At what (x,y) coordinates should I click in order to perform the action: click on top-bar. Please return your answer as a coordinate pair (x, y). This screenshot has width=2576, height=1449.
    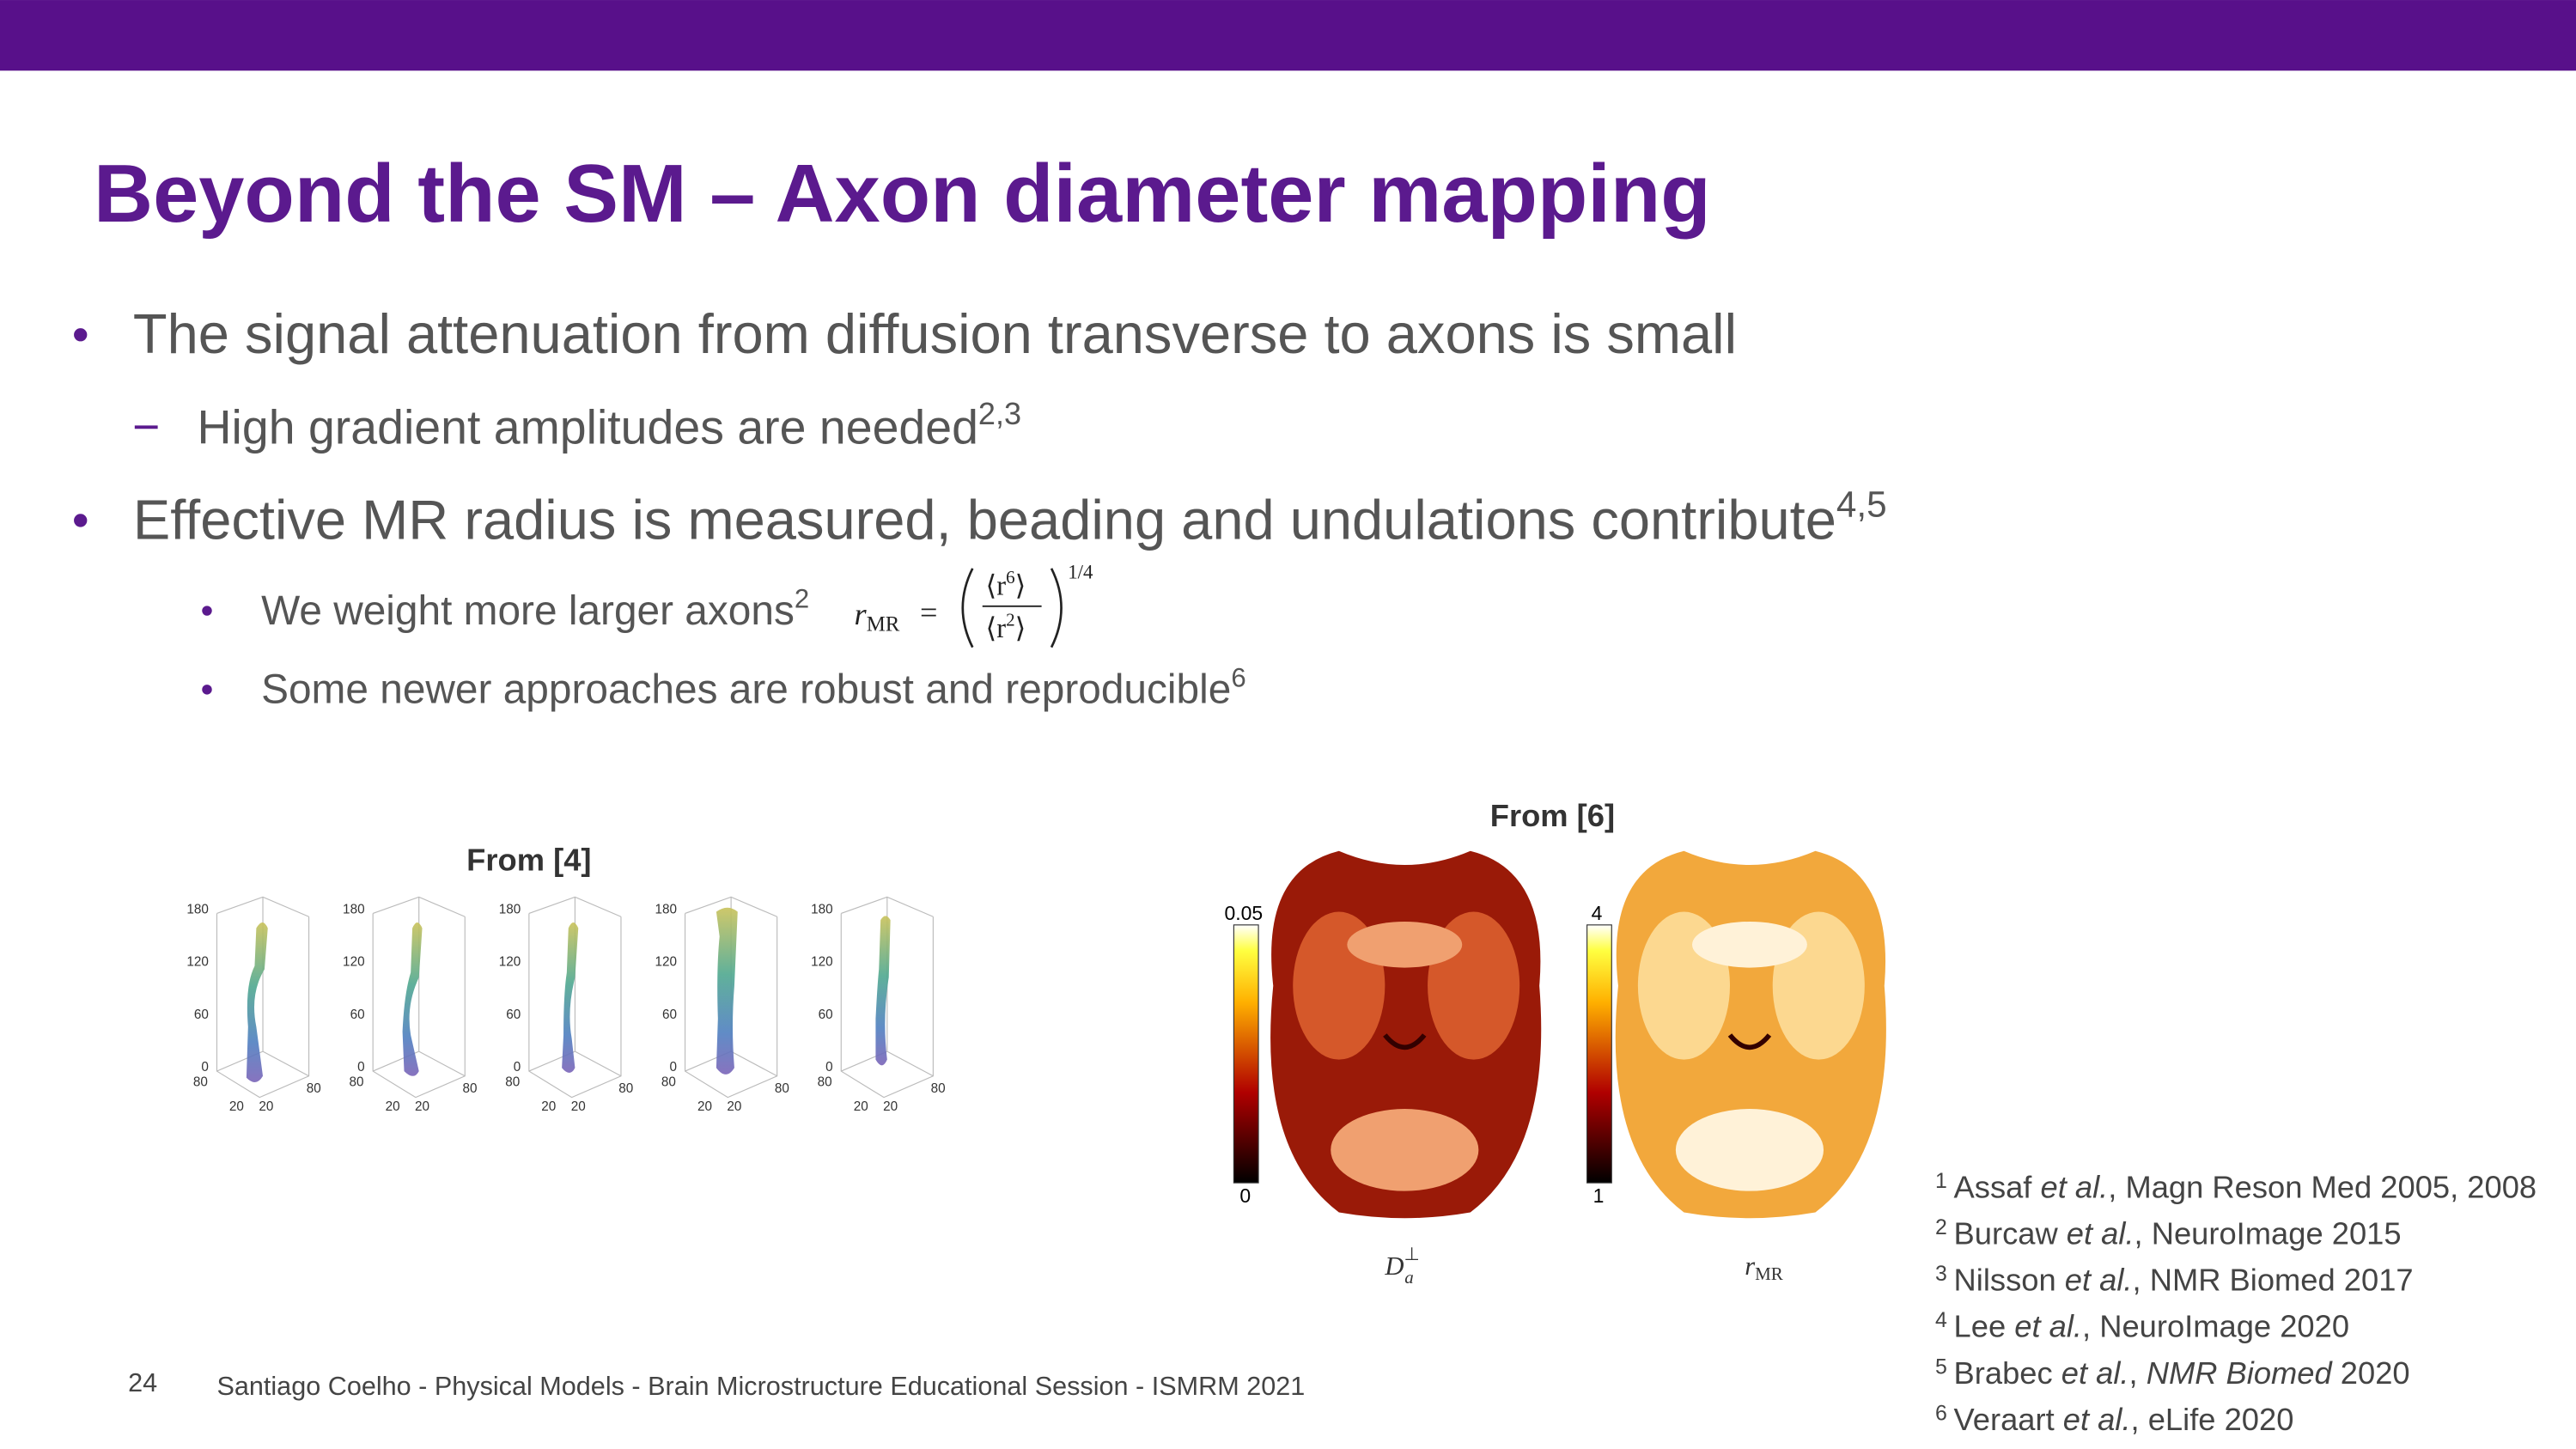
    Looking at the image, I should click on (1288, 35).